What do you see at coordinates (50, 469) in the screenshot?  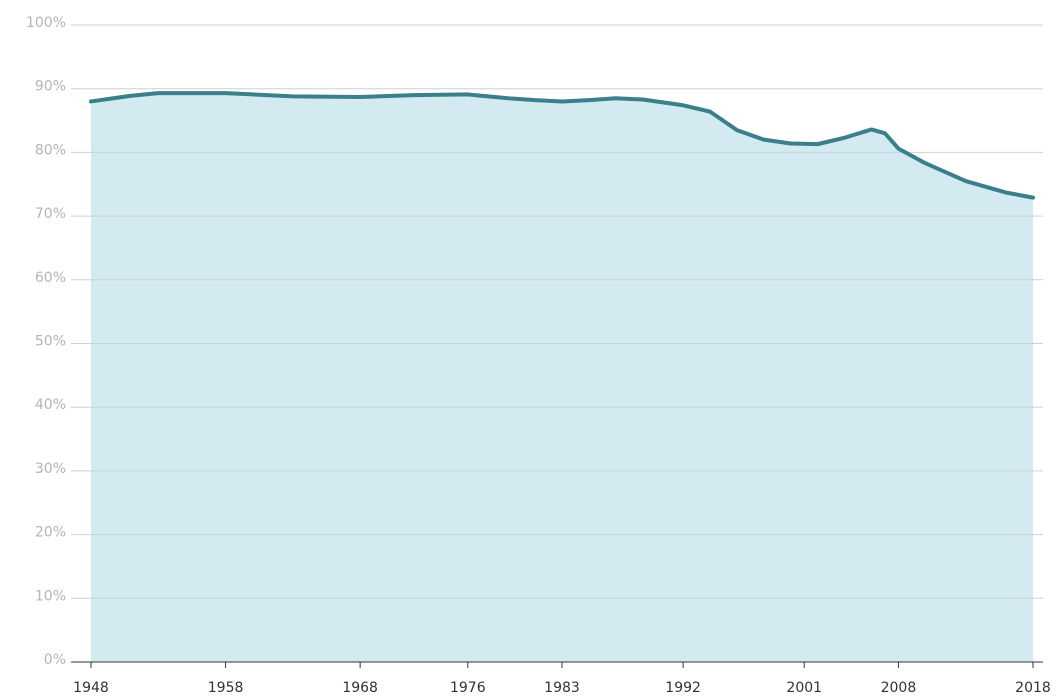 I see `y-tick-label: 30%` at bounding box center [50, 469].